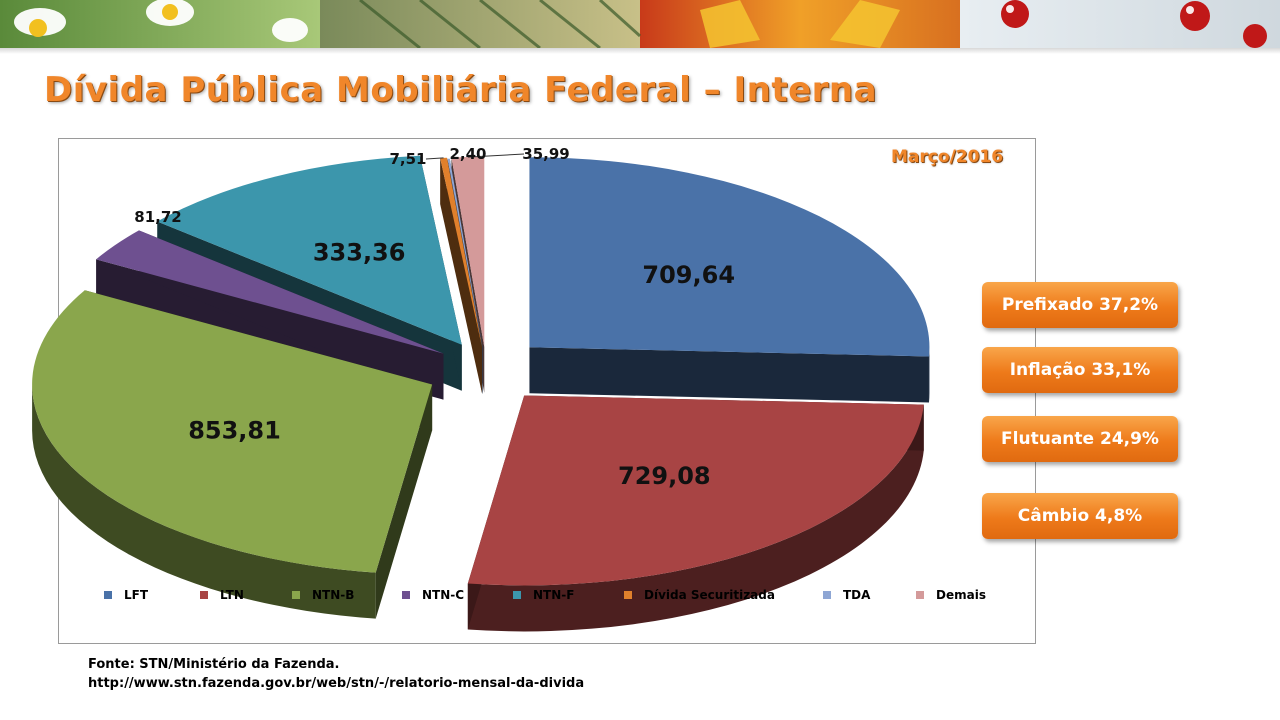 This screenshot has width=1280, height=720. Describe the element at coordinates (204, 501) in the screenshot. I see `pie-side-ntn-b` at that location.